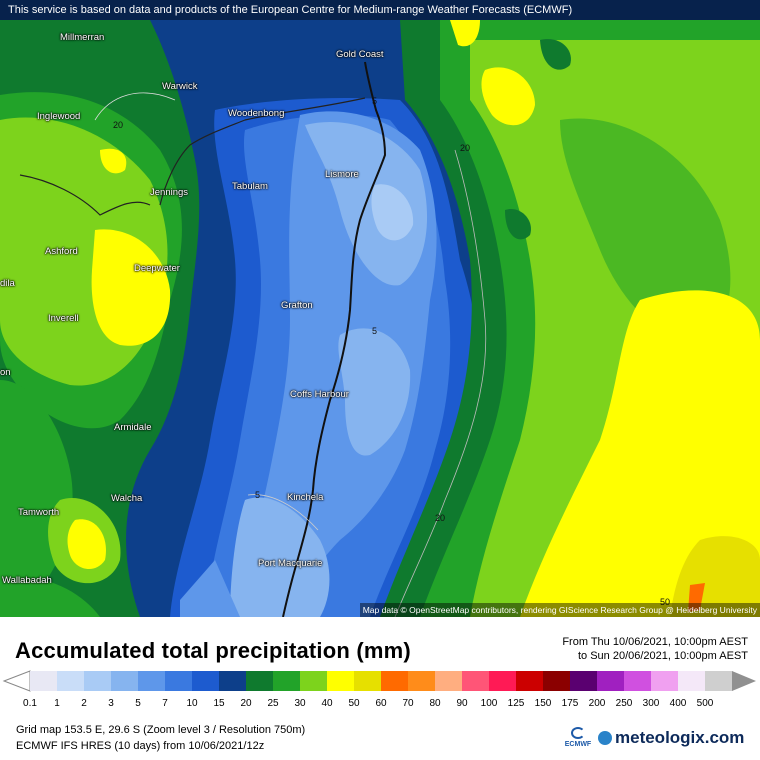 Image resolution: width=760 pixels, height=760 pixels. What do you see at coordinates (57, 703) in the screenshot?
I see `legend-tick-label: 1` at bounding box center [57, 703].